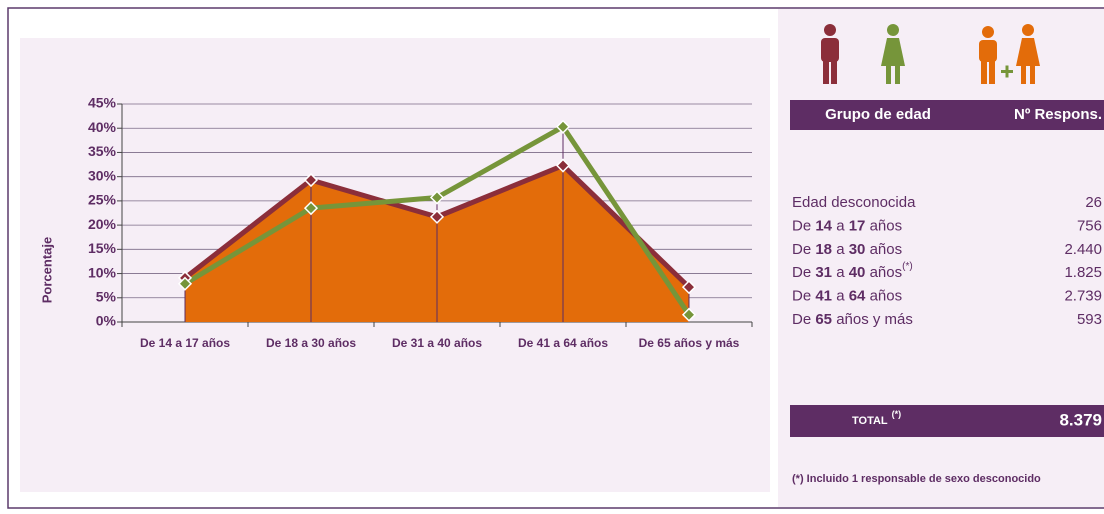 This screenshot has height=514, width=1104. I want to click on y-tick-label: 5%, so click(106, 296).